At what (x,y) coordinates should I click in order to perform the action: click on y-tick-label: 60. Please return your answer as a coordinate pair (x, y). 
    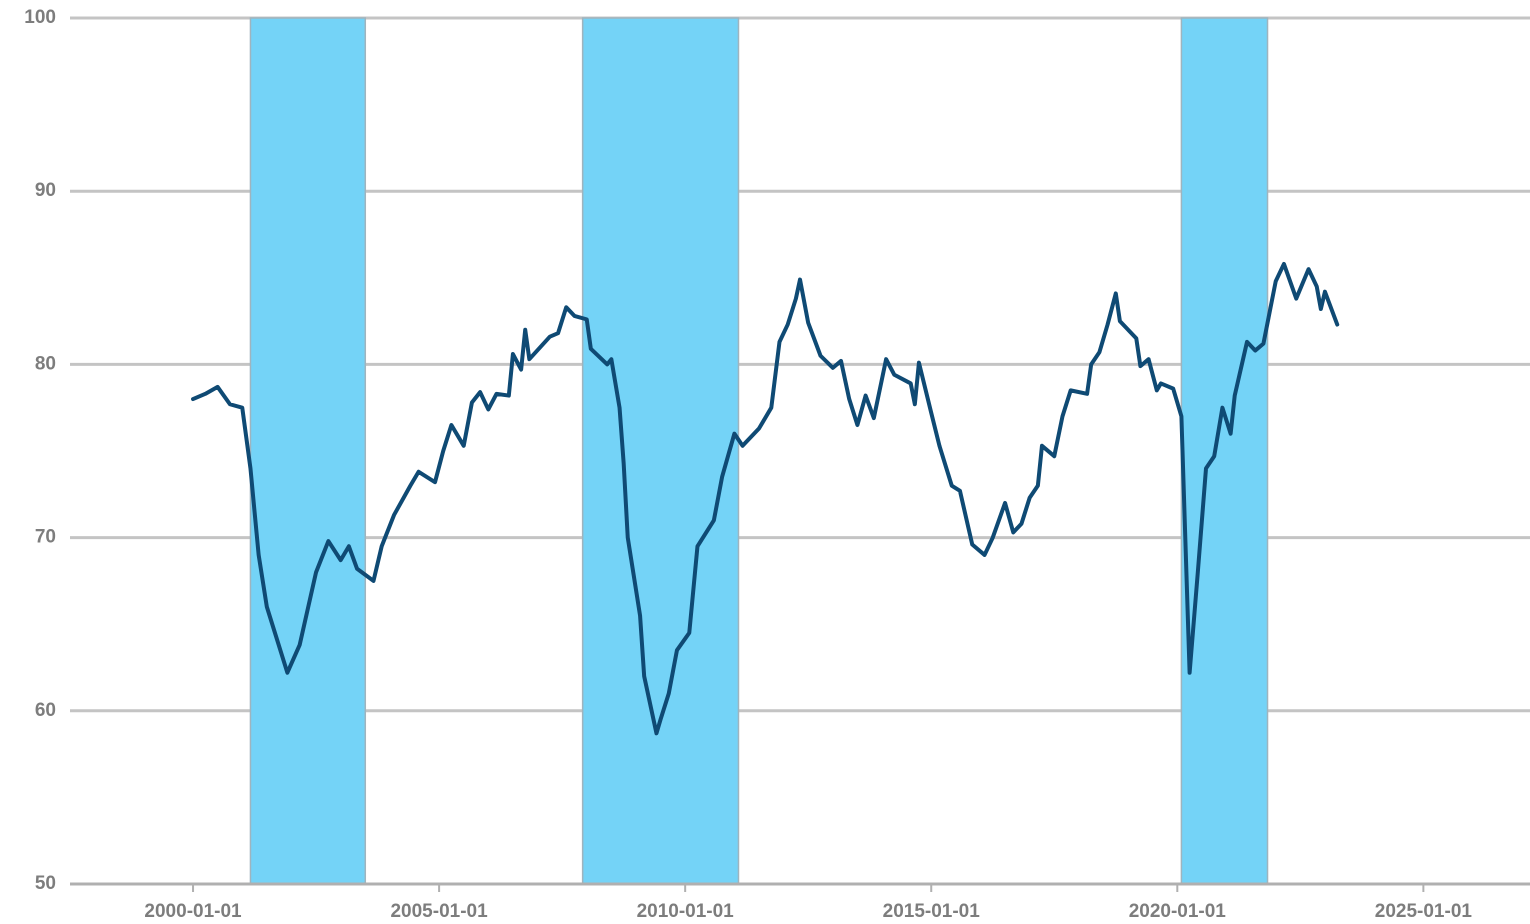
    Looking at the image, I should click on (45, 710).